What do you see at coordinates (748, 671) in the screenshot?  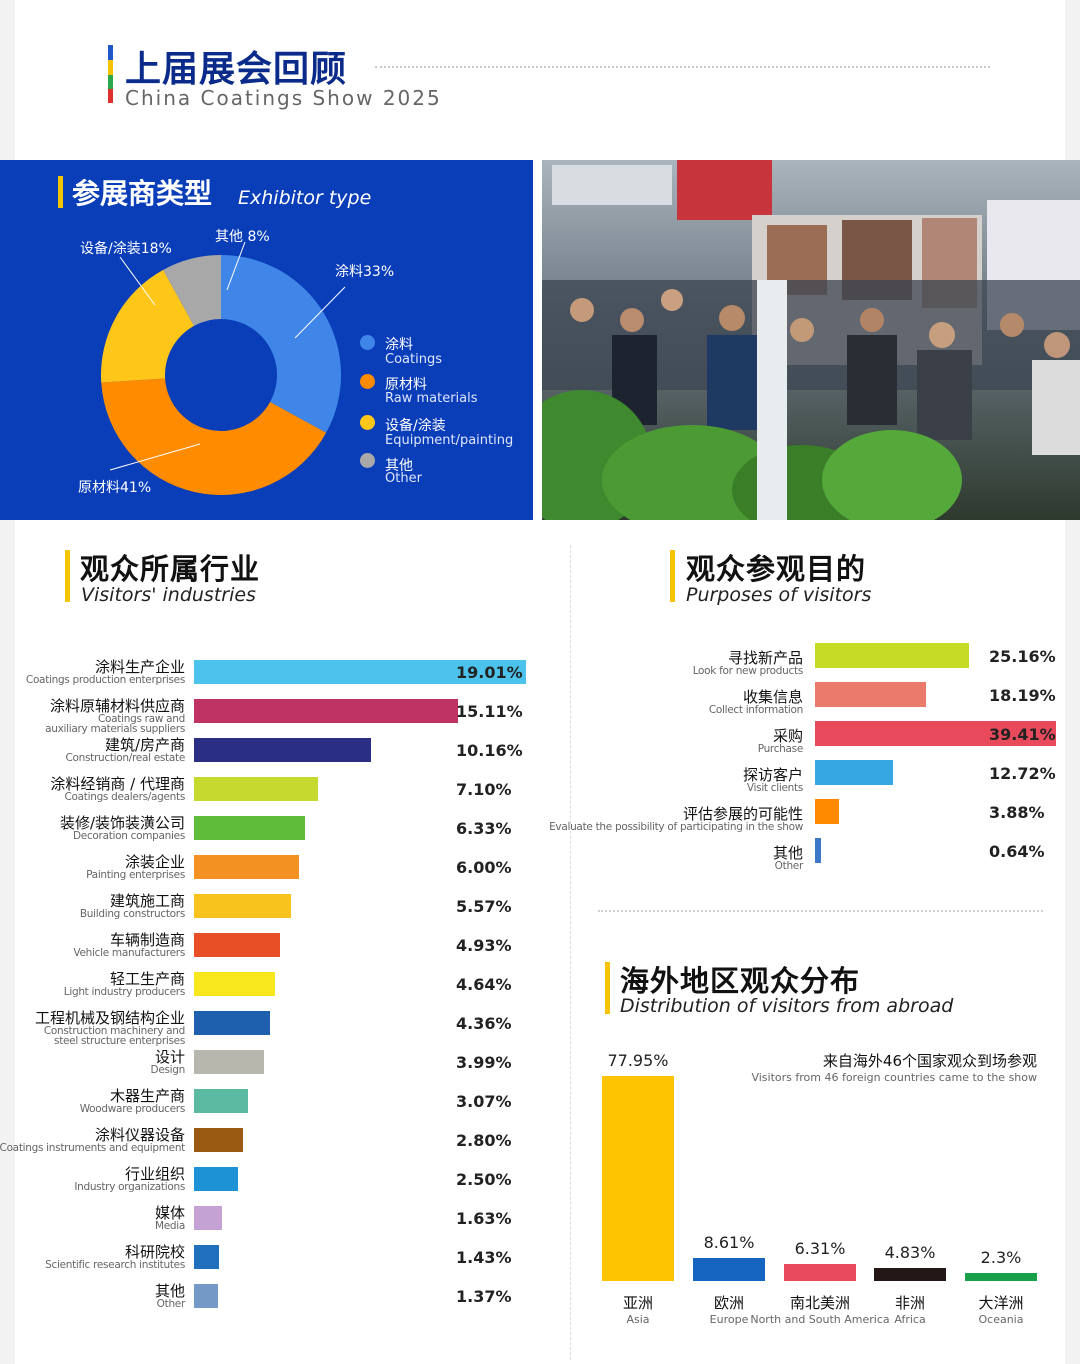 I see `purpose-label-en: Look for new products` at bounding box center [748, 671].